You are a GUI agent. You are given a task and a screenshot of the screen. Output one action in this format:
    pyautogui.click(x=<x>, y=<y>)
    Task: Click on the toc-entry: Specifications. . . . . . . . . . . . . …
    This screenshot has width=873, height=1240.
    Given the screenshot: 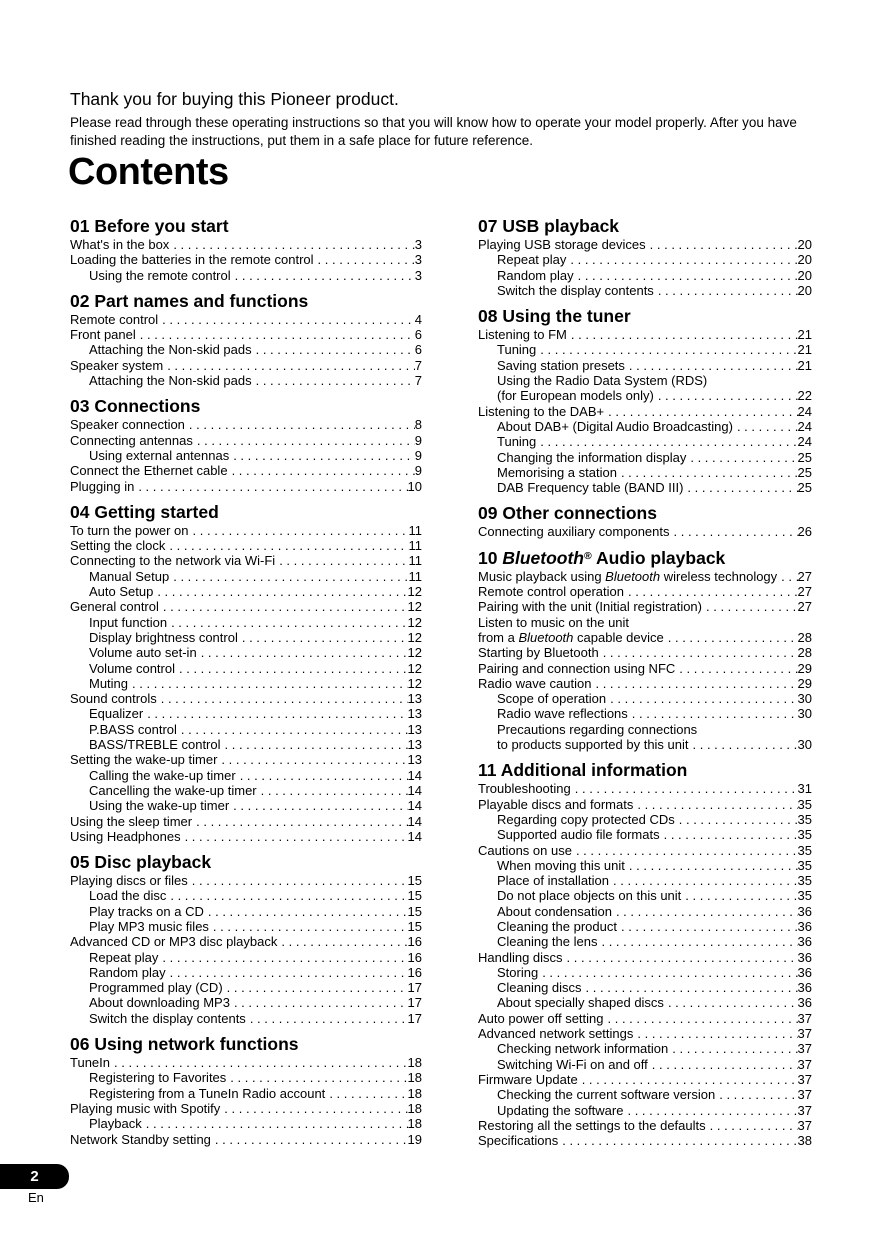 What is the action you would take?
    pyautogui.click(x=645, y=1140)
    